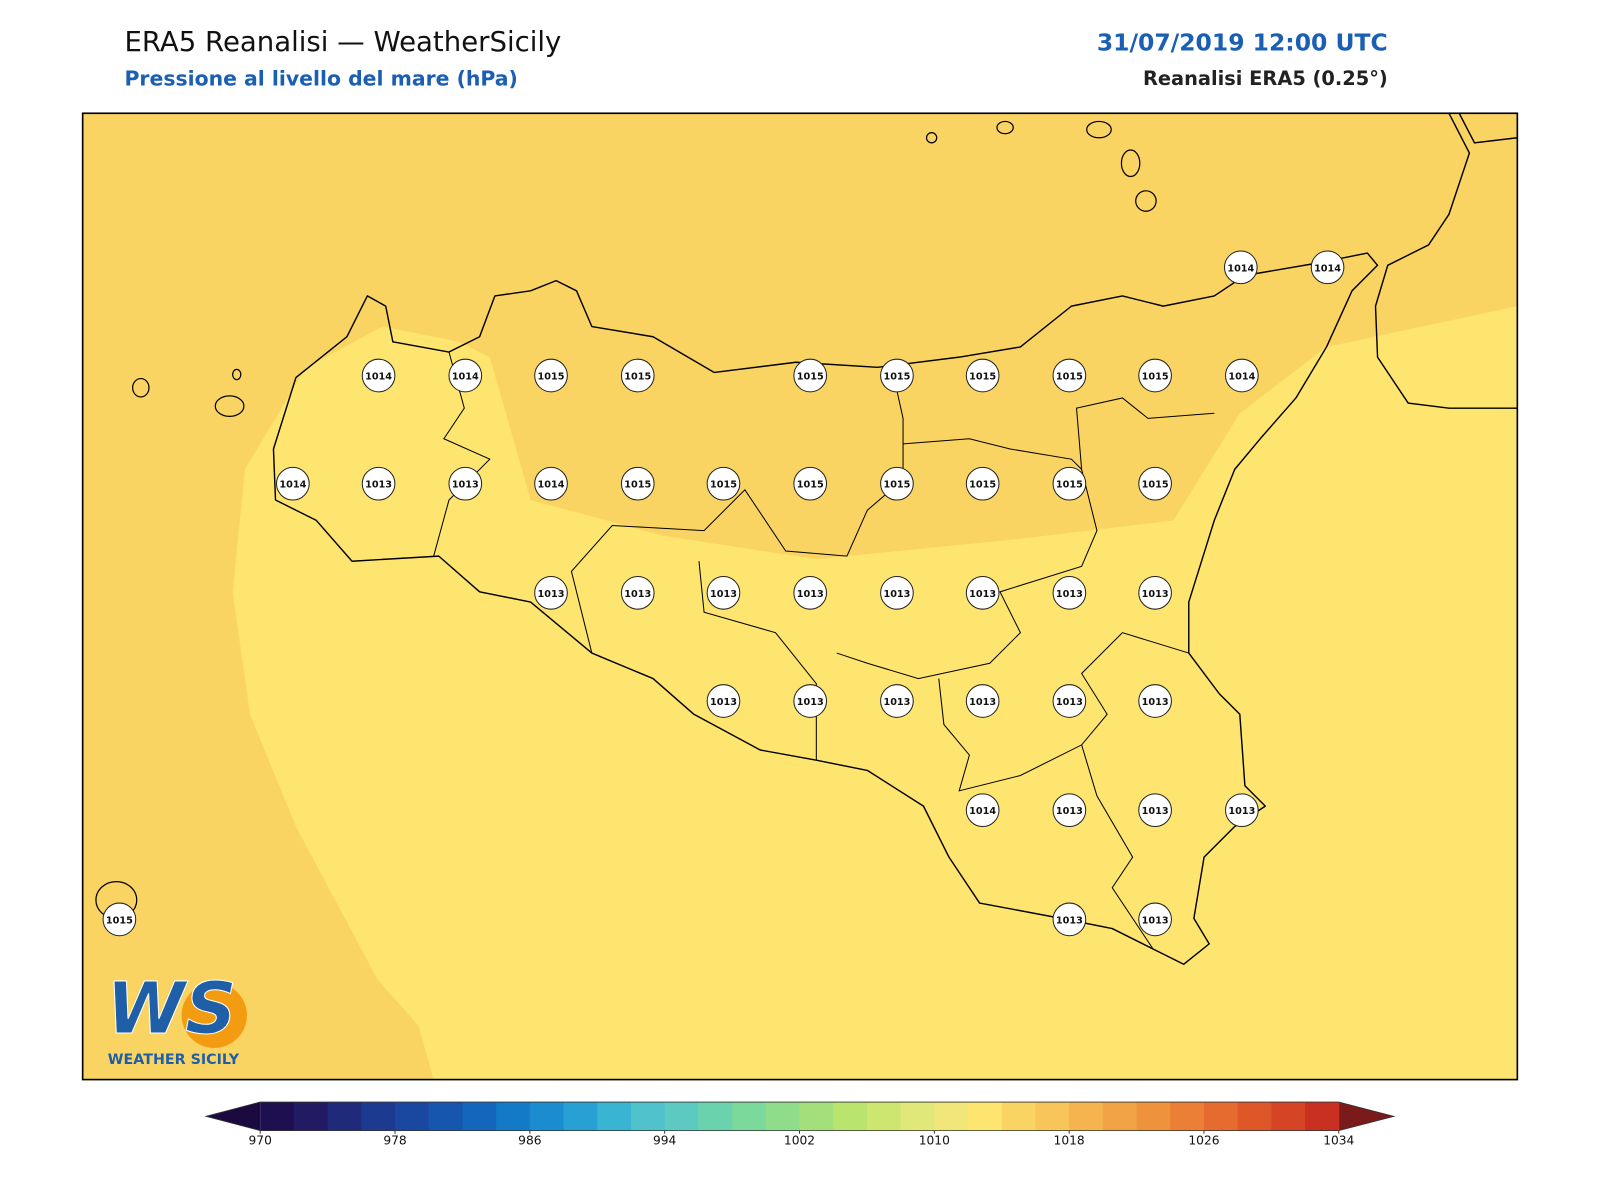  I want to click on colorbar: 970 978 986 994 1002 1010 1018 1026 1034, so click(800, 1124).